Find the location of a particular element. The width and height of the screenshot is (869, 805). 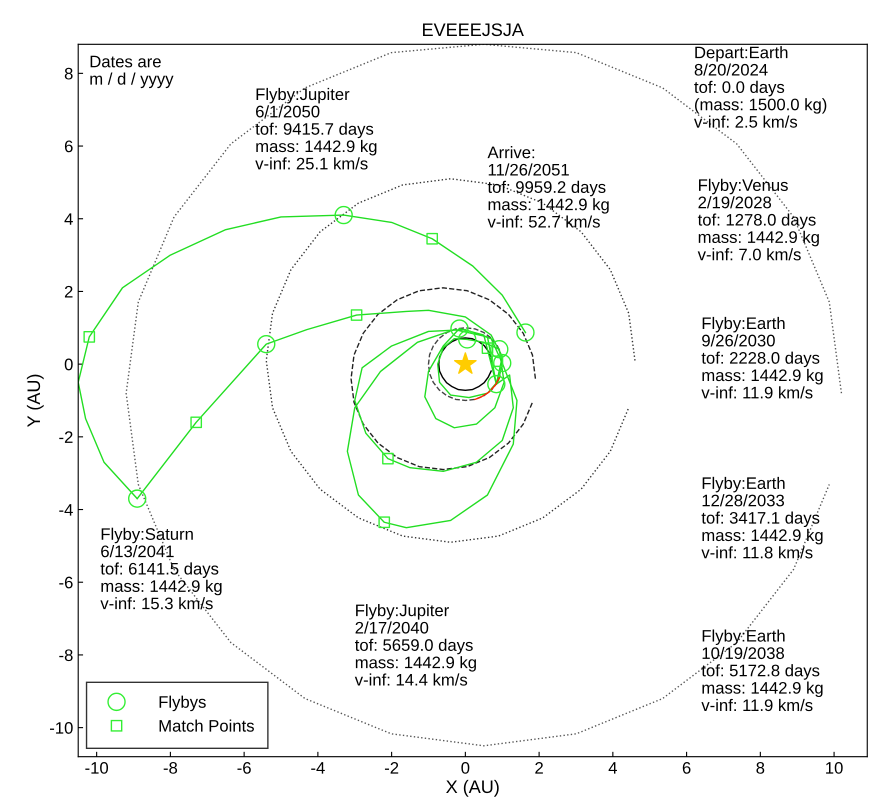

y-tick-label: 2 is located at coordinates (68, 292).